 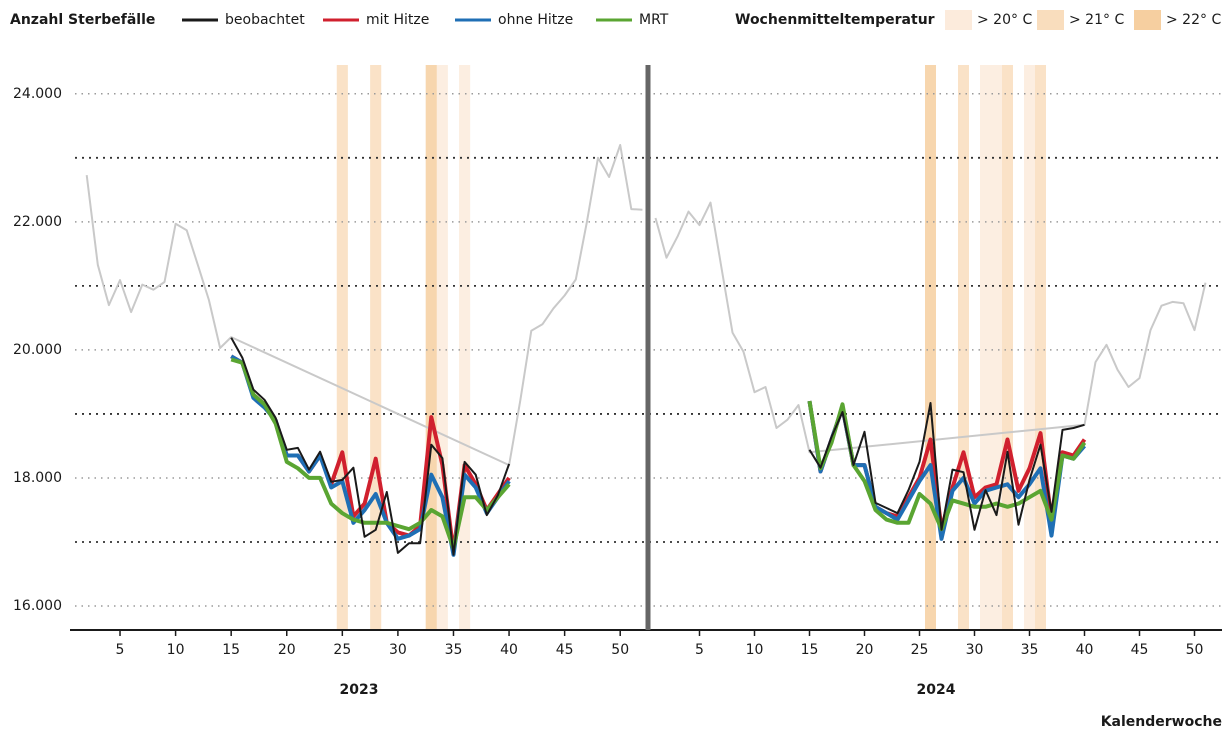 What do you see at coordinates (265, 20) in the screenshot?
I see `legend-label: beobachtet` at bounding box center [265, 20].